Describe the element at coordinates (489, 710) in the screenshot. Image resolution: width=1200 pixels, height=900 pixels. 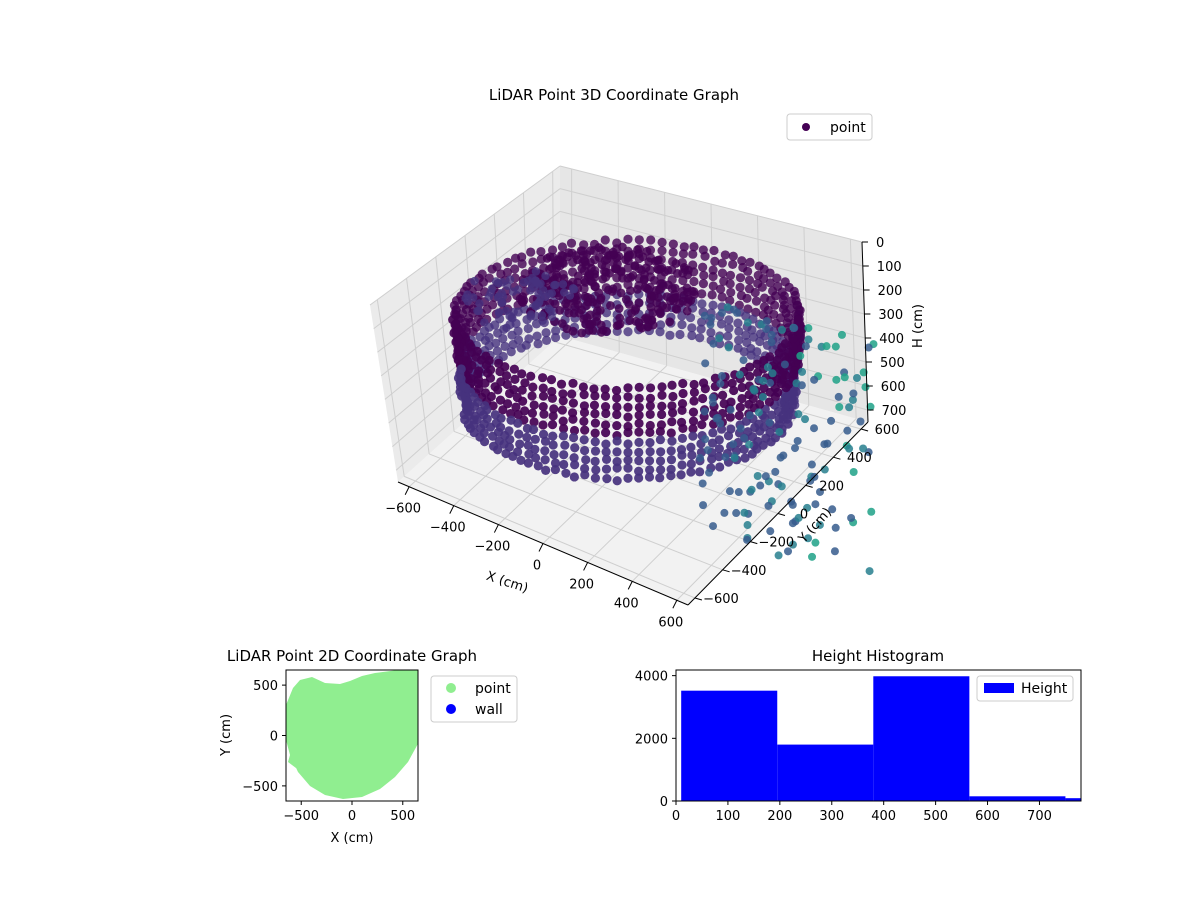
I see `legend-2d-wall-label: wall` at that location.